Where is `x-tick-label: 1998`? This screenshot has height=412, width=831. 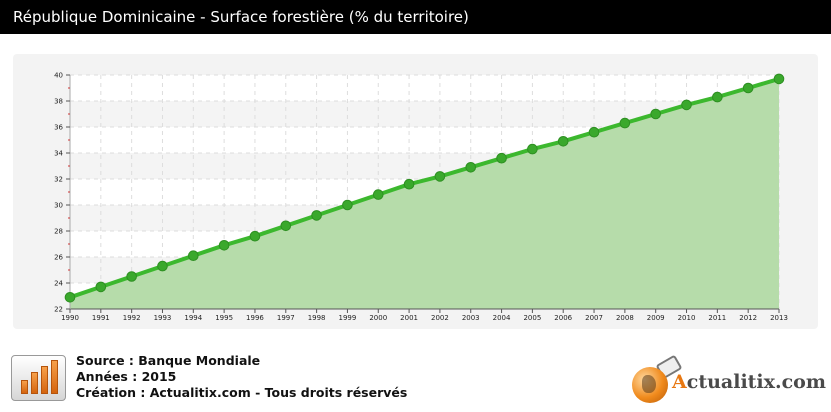
x-tick-label: 1998 is located at coordinates (317, 318).